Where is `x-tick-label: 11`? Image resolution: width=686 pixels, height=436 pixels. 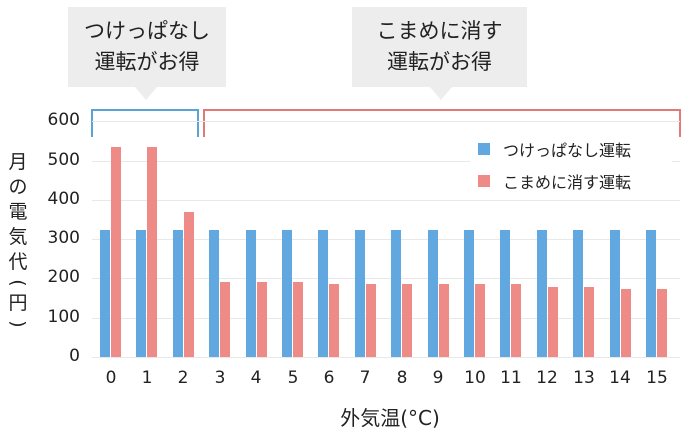
x-tick-label: 11 is located at coordinates (511, 378).